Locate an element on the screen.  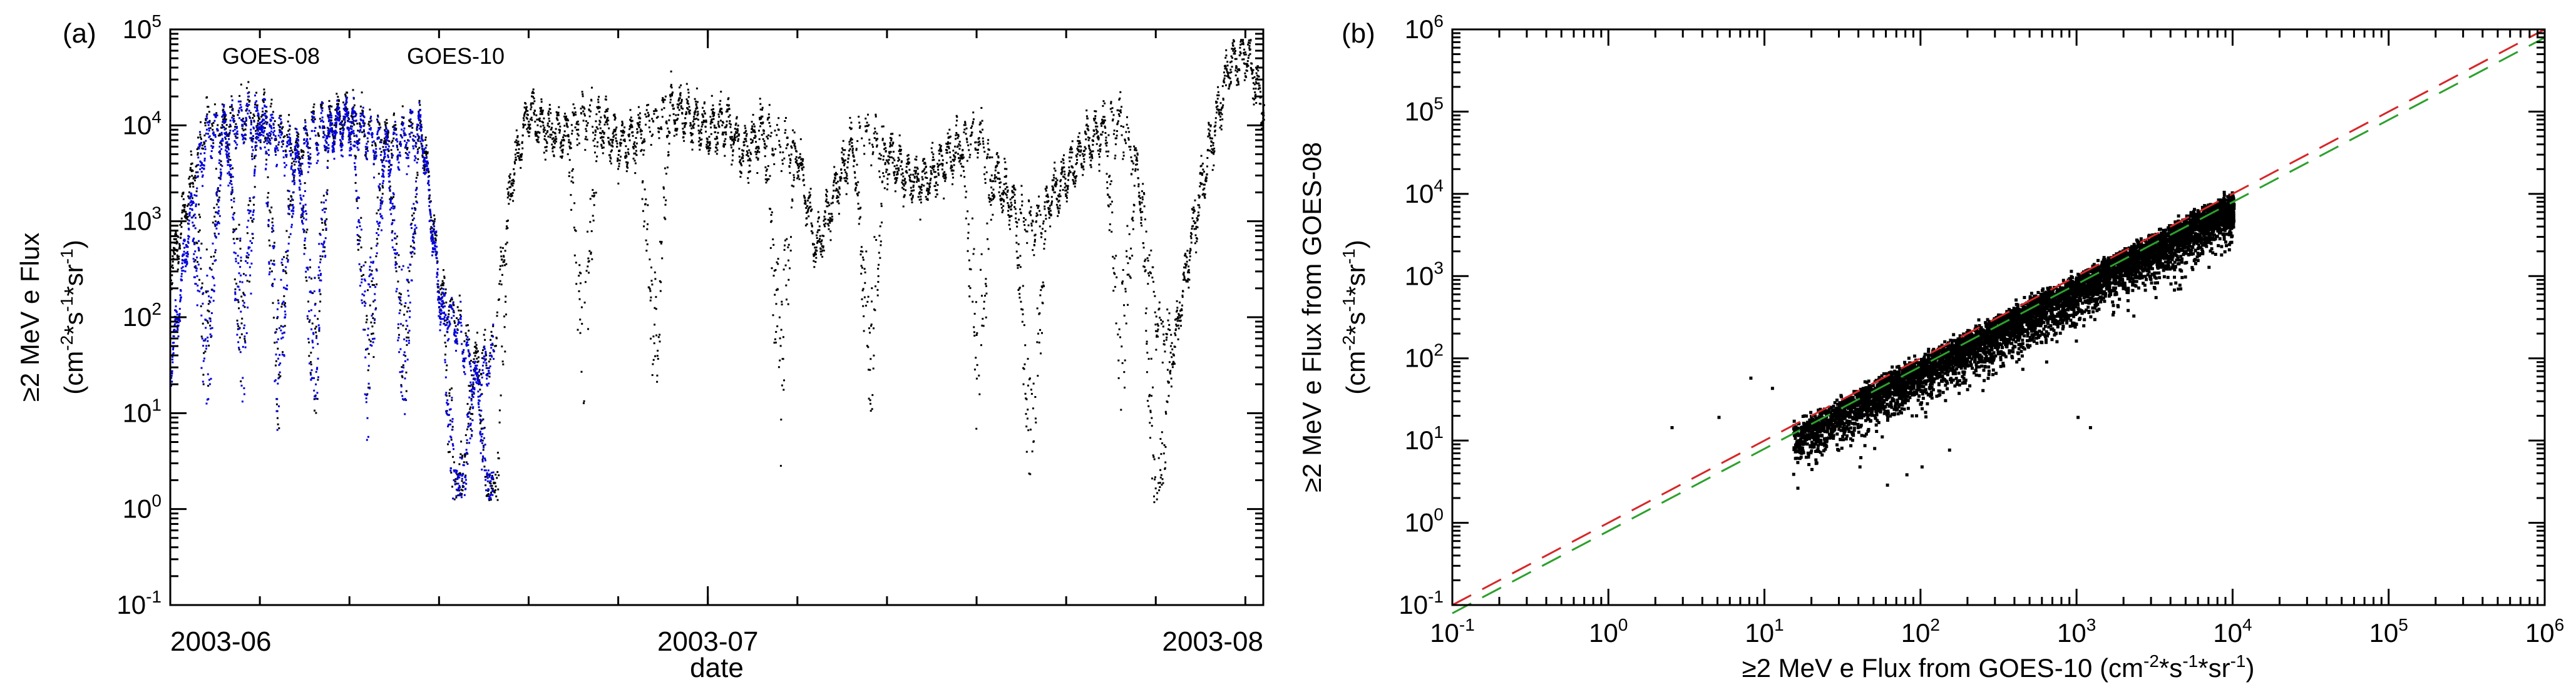
panel-a-ylabel: ≥2 MeV e Flux is located at coordinates (29, 318).